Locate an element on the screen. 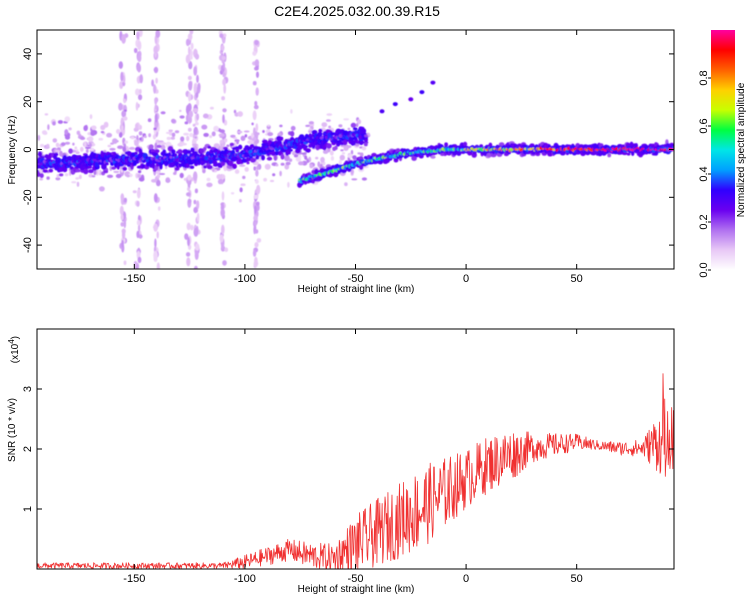 This screenshot has width=750, height=600. colorbar-ticks: 0.0 0.2 0.4 0.6 0.8 is located at coordinates (704, 174).